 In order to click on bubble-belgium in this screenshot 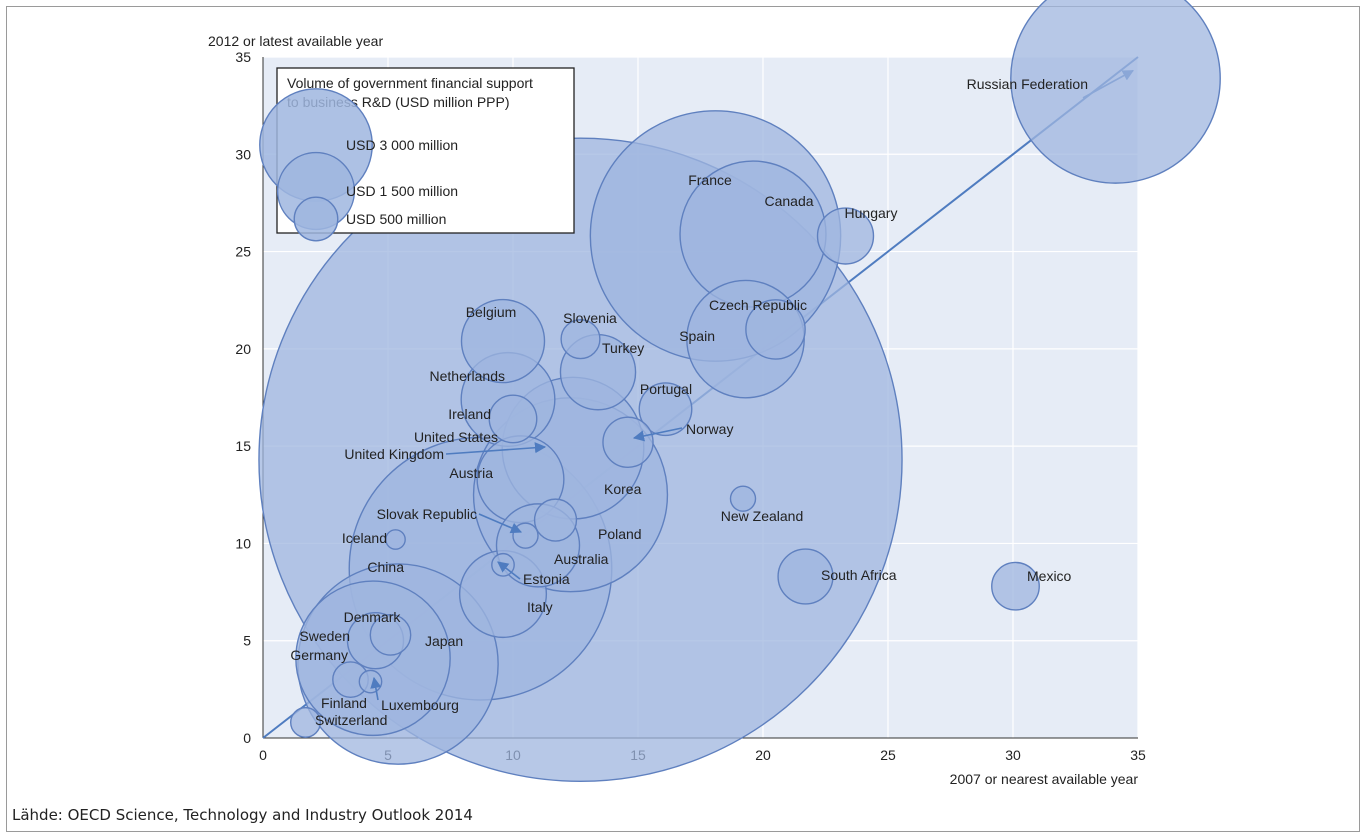, I will do `click(503, 341)`.